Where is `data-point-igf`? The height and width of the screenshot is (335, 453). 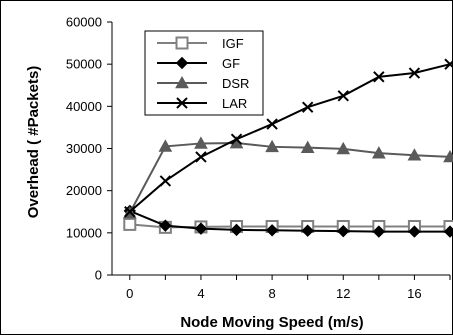
data-point-igf is located at coordinates (130, 224).